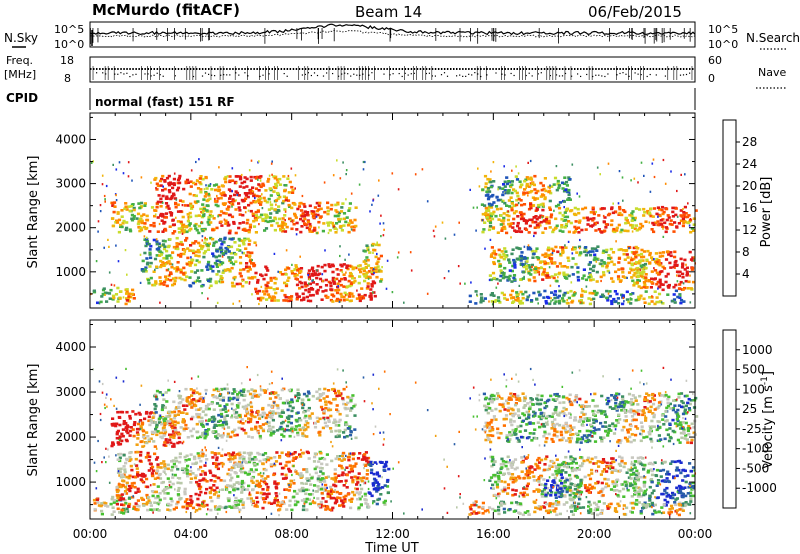 The image size is (800, 554). What do you see at coordinates (589, 220) in the screenshot?
I see `power-echo-region` at bounding box center [589, 220].